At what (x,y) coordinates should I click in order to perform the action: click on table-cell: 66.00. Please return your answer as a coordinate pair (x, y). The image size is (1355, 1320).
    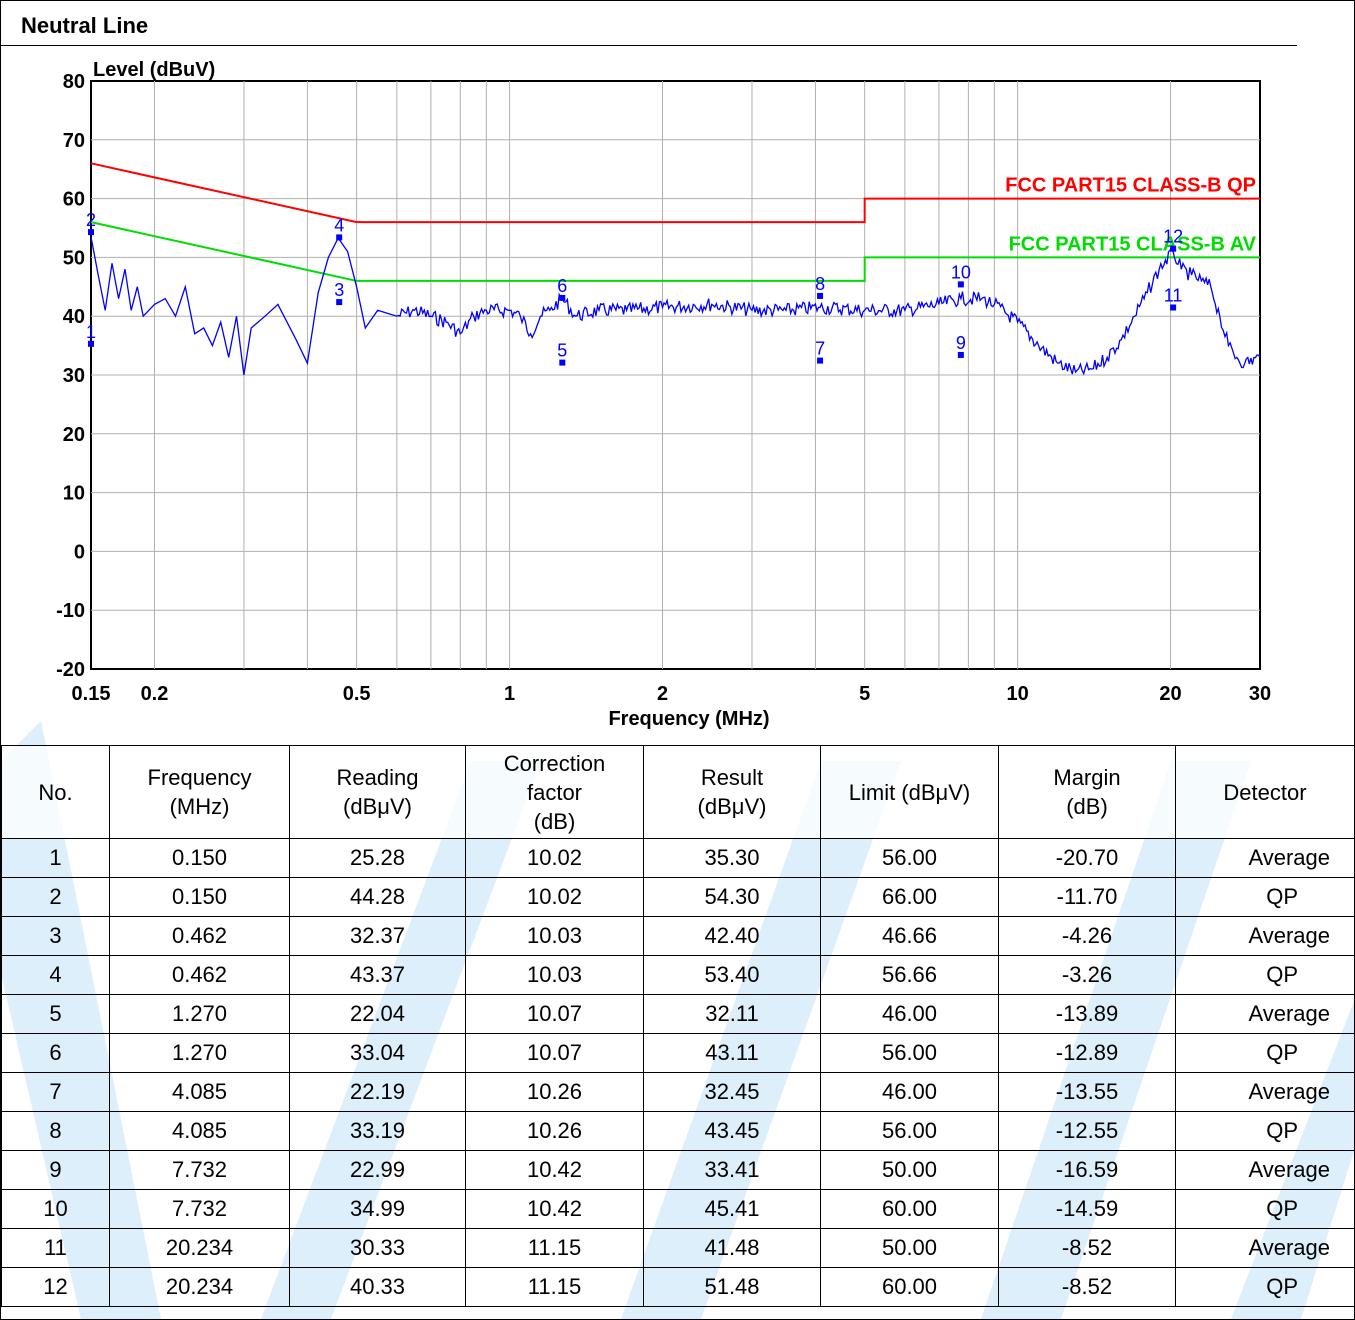
    Looking at the image, I should click on (909, 897).